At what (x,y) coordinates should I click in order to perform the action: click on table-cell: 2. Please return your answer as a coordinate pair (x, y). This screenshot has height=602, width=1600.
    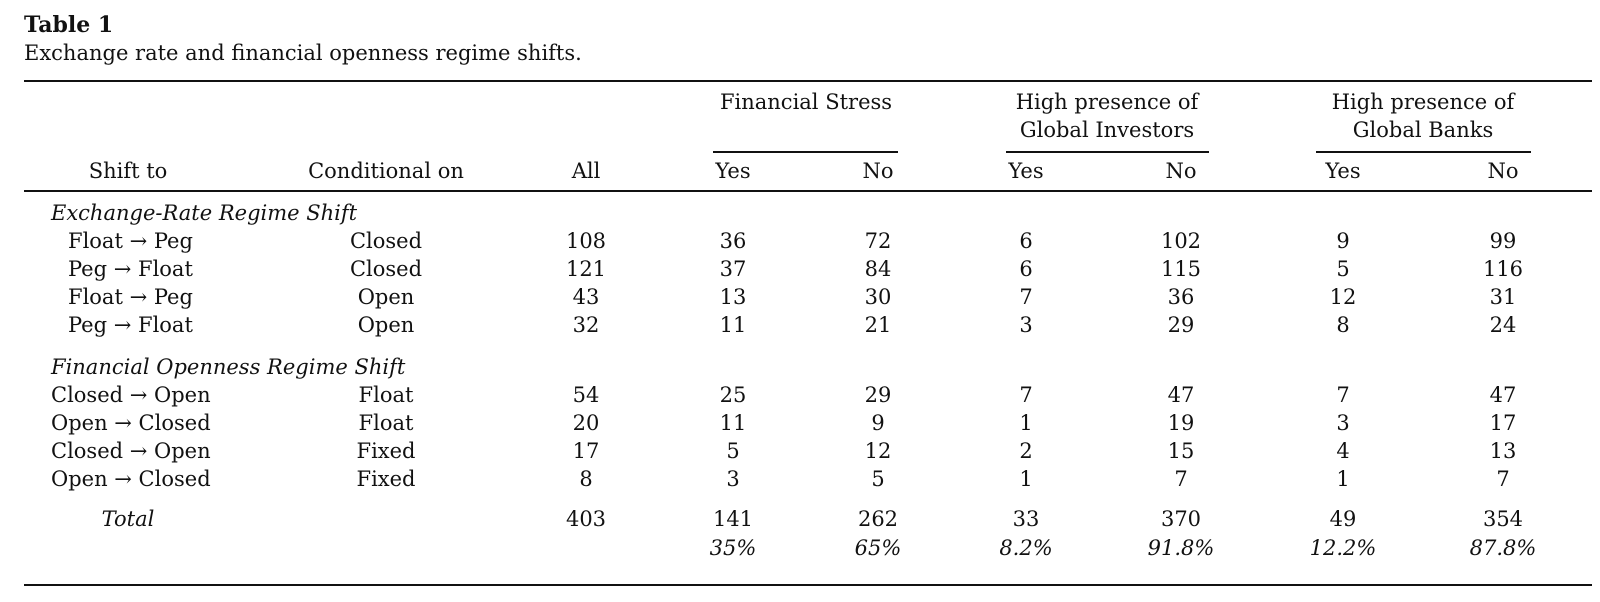
    Looking at the image, I should click on (1026, 451).